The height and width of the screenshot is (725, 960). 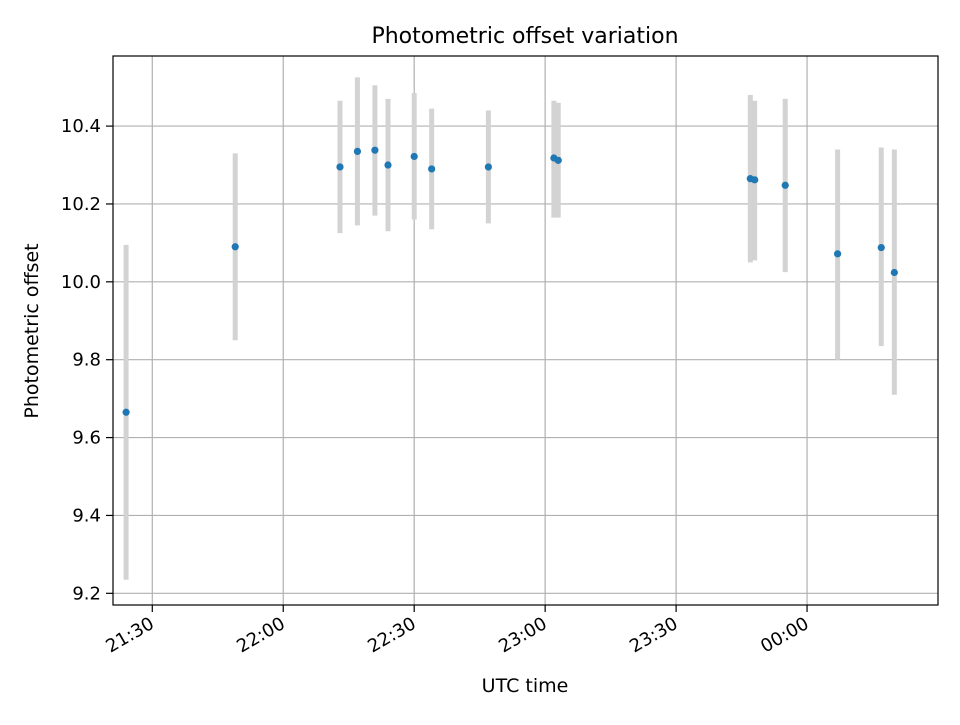 What do you see at coordinates (81, 126) in the screenshot?
I see `y-tick-label: 10.4` at bounding box center [81, 126].